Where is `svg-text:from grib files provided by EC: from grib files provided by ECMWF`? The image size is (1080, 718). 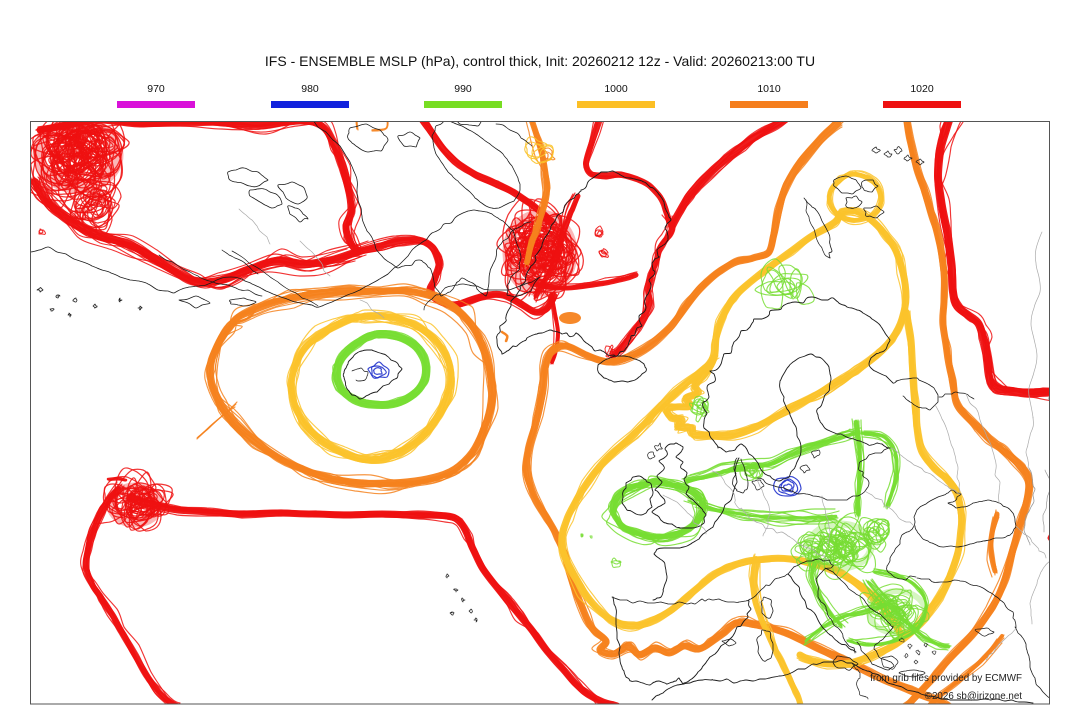 svg-text:from grib files provided by EC: from grib files provided by ECMWF is located at coordinates (946, 678).